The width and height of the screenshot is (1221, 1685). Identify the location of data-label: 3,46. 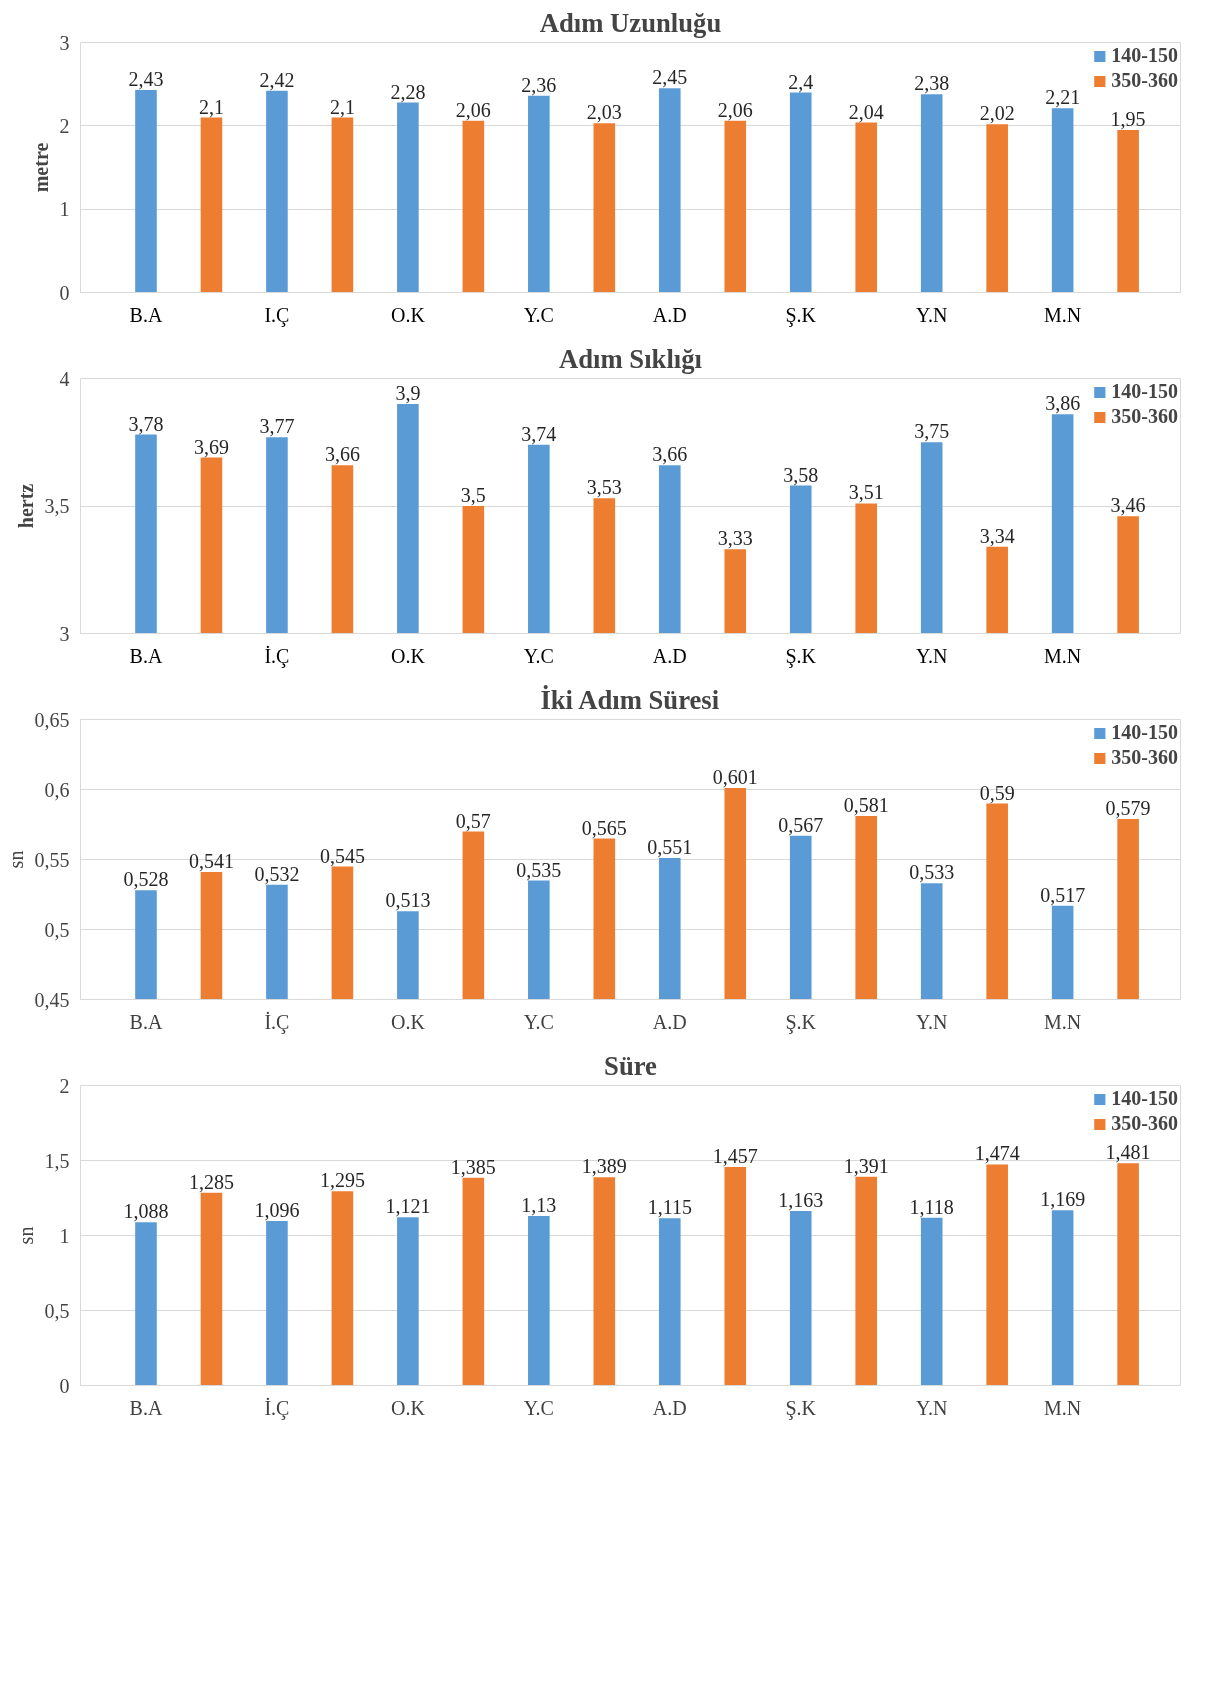
(1128, 505).